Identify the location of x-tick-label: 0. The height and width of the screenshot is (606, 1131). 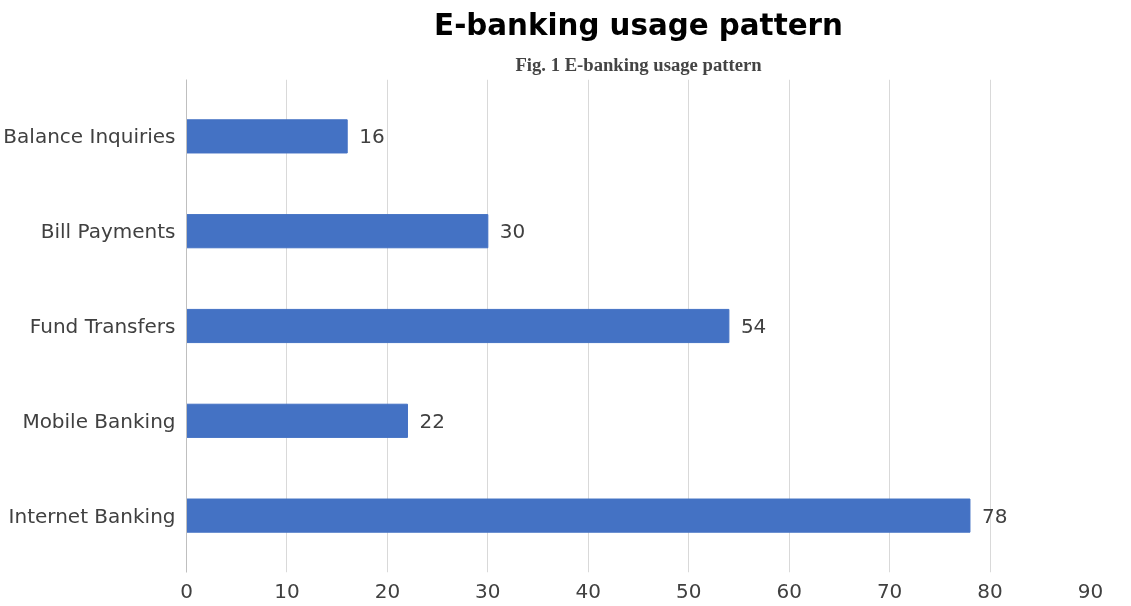
(186, 590).